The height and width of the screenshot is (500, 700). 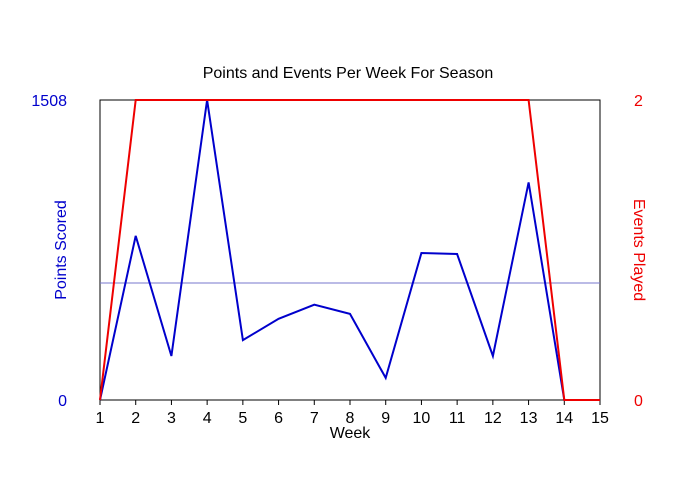 What do you see at coordinates (422, 418) in the screenshot?
I see `x-tick-label: 10` at bounding box center [422, 418].